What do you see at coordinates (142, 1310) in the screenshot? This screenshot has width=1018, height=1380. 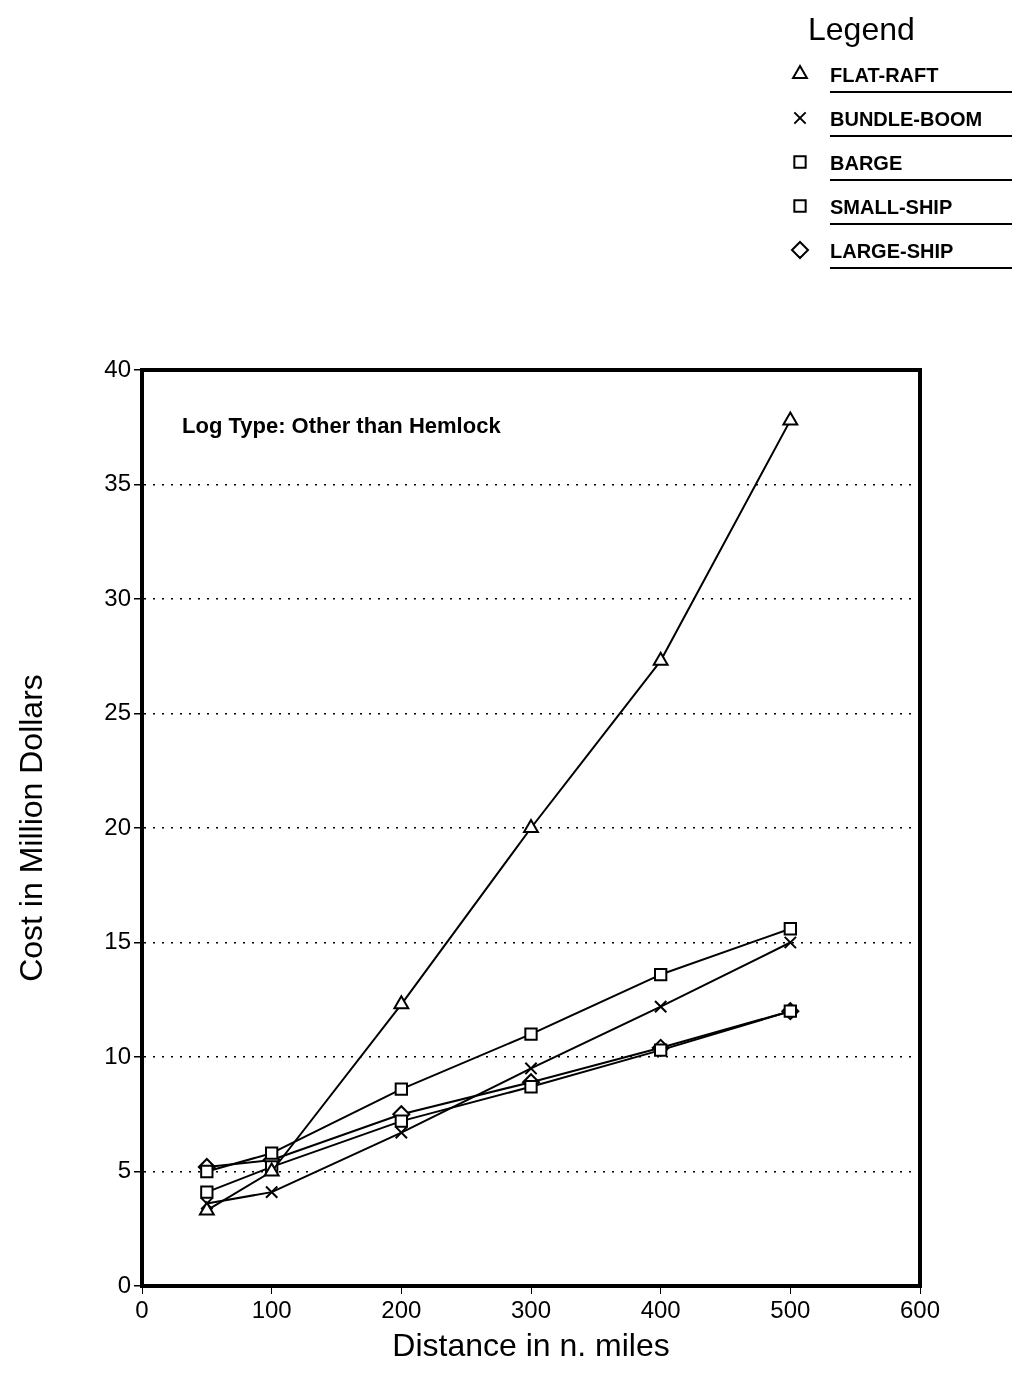 I see `x-tick-label: 0` at bounding box center [142, 1310].